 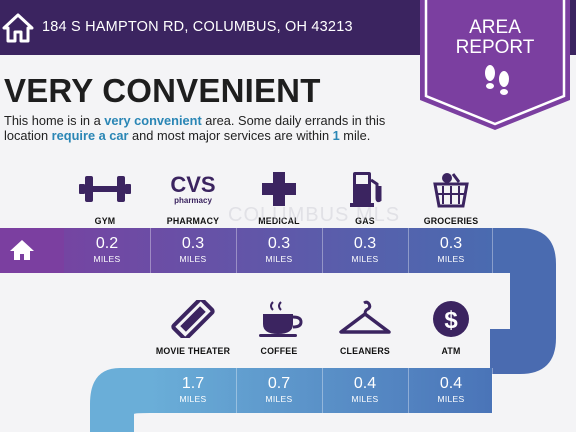 What do you see at coordinates (22, 250) in the screenshot?
I see `home-marker-icon` at bounding box center [22, 250].